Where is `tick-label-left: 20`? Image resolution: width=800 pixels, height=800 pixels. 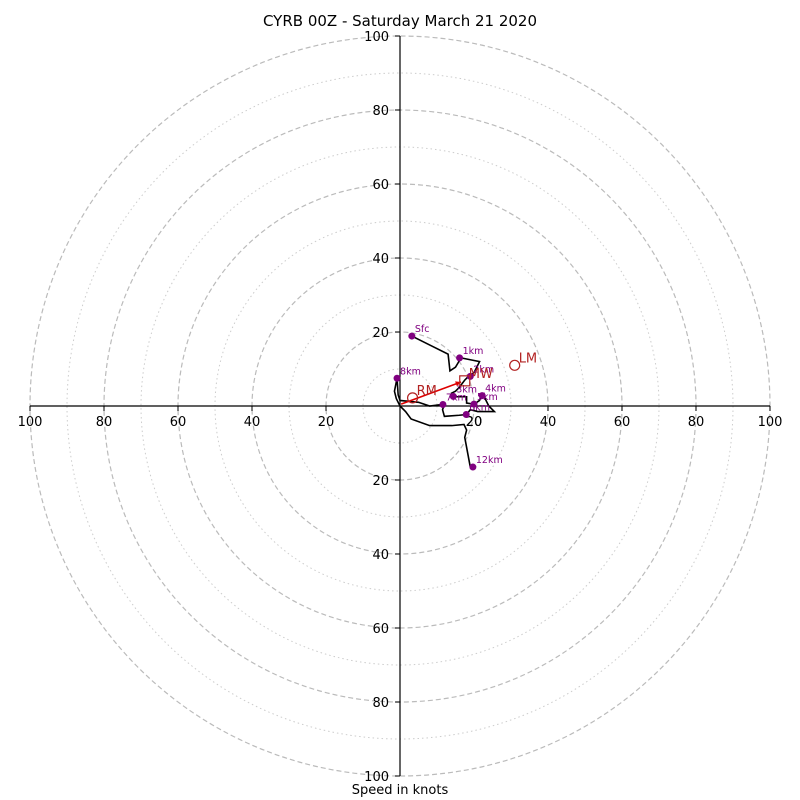
tick-label-left: 20 is located at coordinates (326, 422).